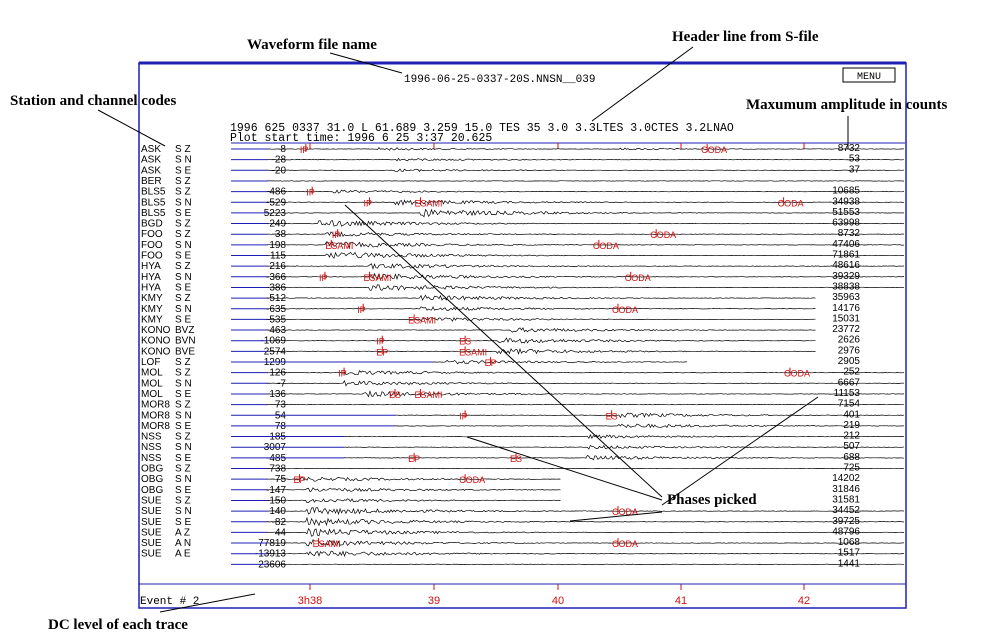  Describe the element at coordinates (522, 405) in the screenshot. I see `trace-row: MOR8 S Z 73 7154` at that location.